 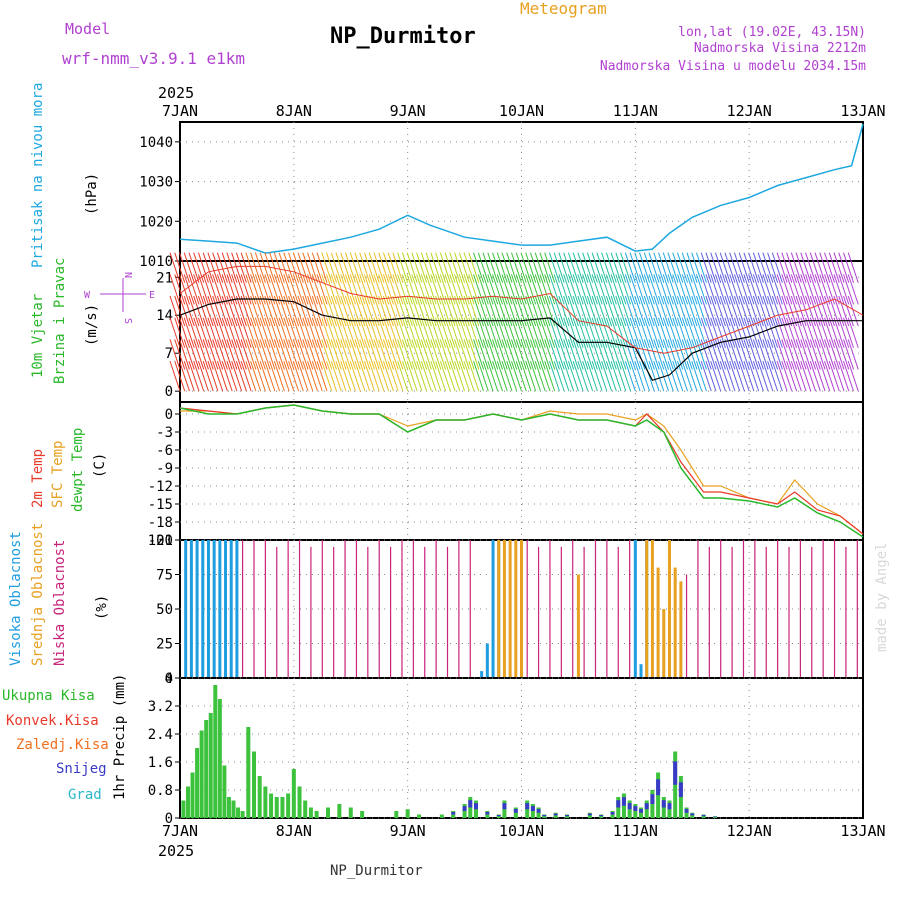 I want to click on precip-ytick-label: 2.4, so click(x=160, y=735).